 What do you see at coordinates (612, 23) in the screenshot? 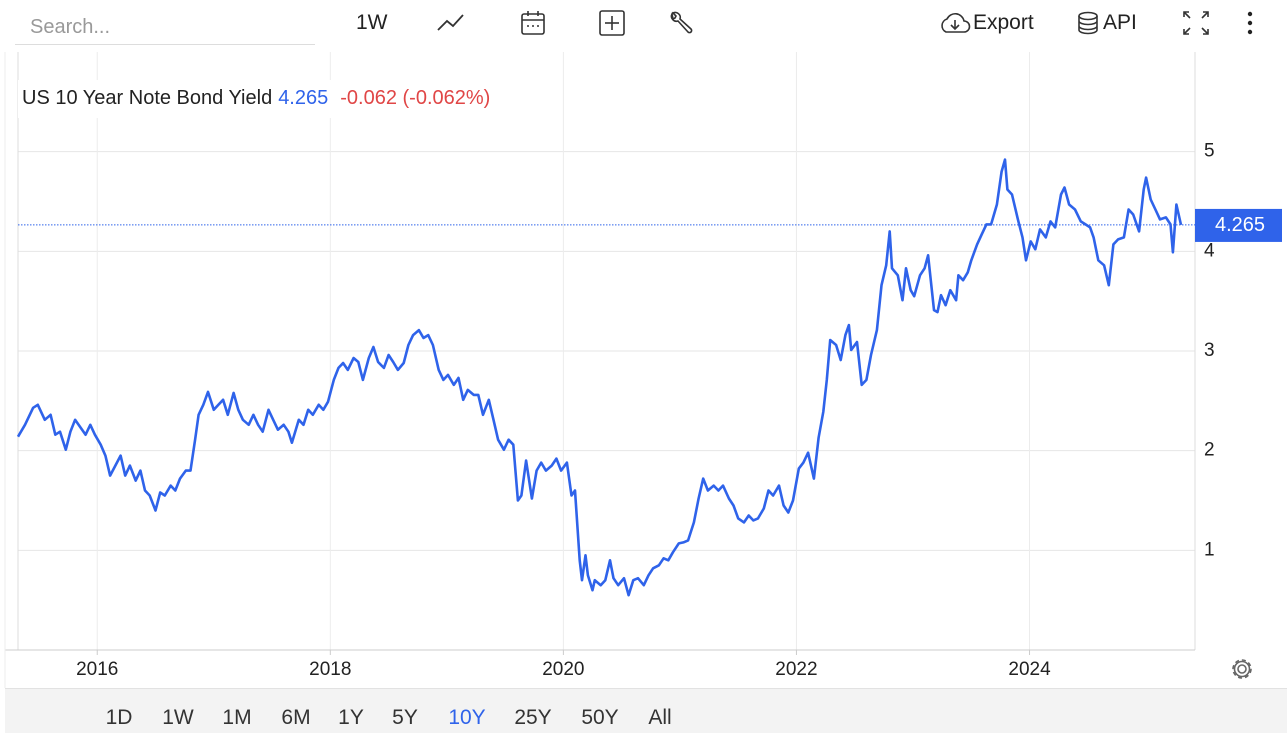
I see `add-icon` at bounding box center [612, 23].